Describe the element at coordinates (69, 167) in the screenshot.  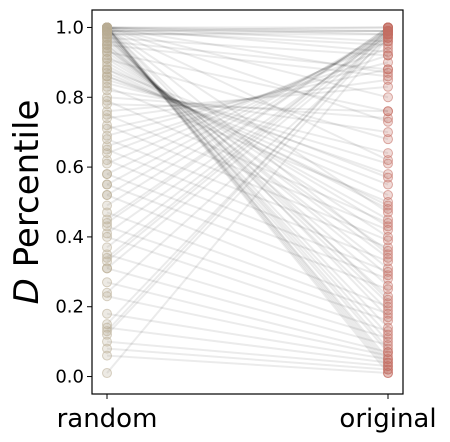
I see `y-tick-label-3: 0.6` at that location.